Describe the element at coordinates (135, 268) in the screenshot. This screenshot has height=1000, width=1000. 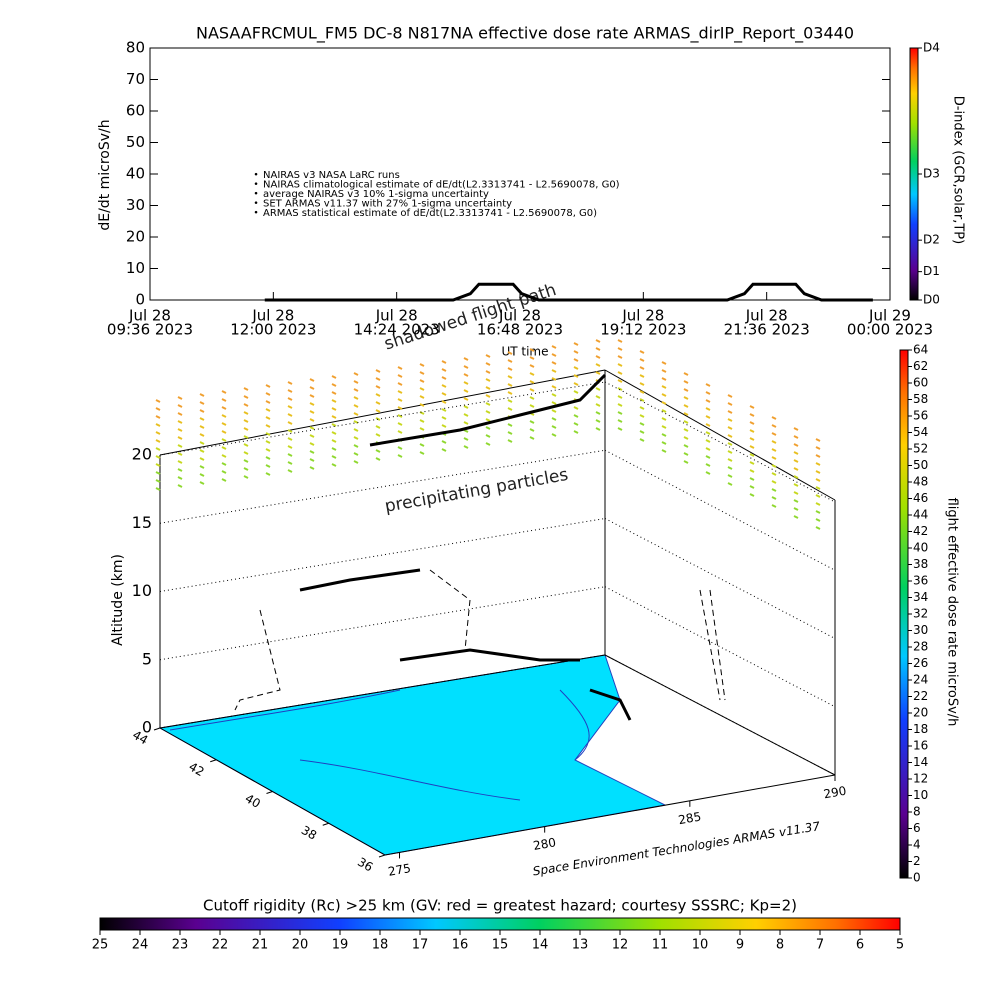
I see `y-tick-label: 10` at that location.